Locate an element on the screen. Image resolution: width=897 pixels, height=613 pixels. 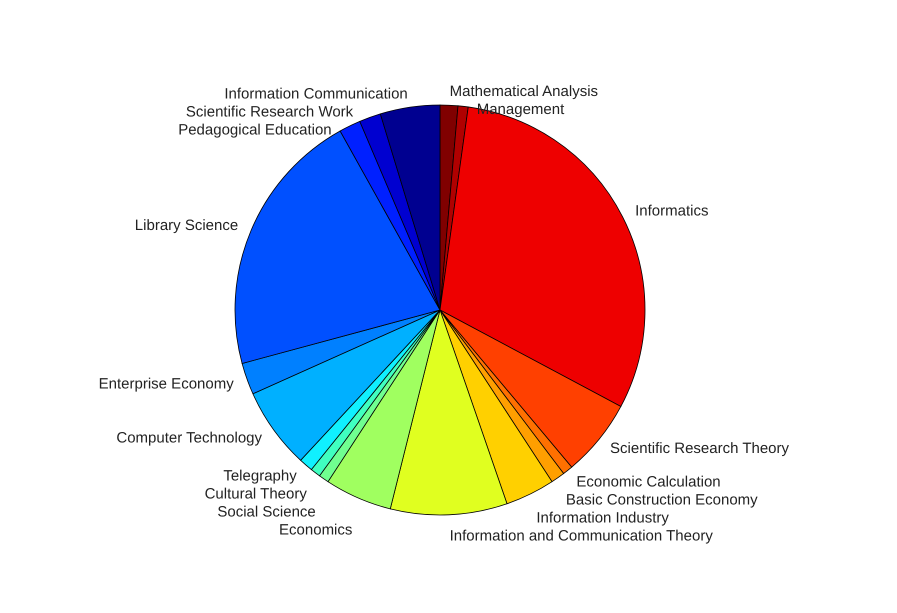
slice-label: Informatics is located at coordinates (671, 211).